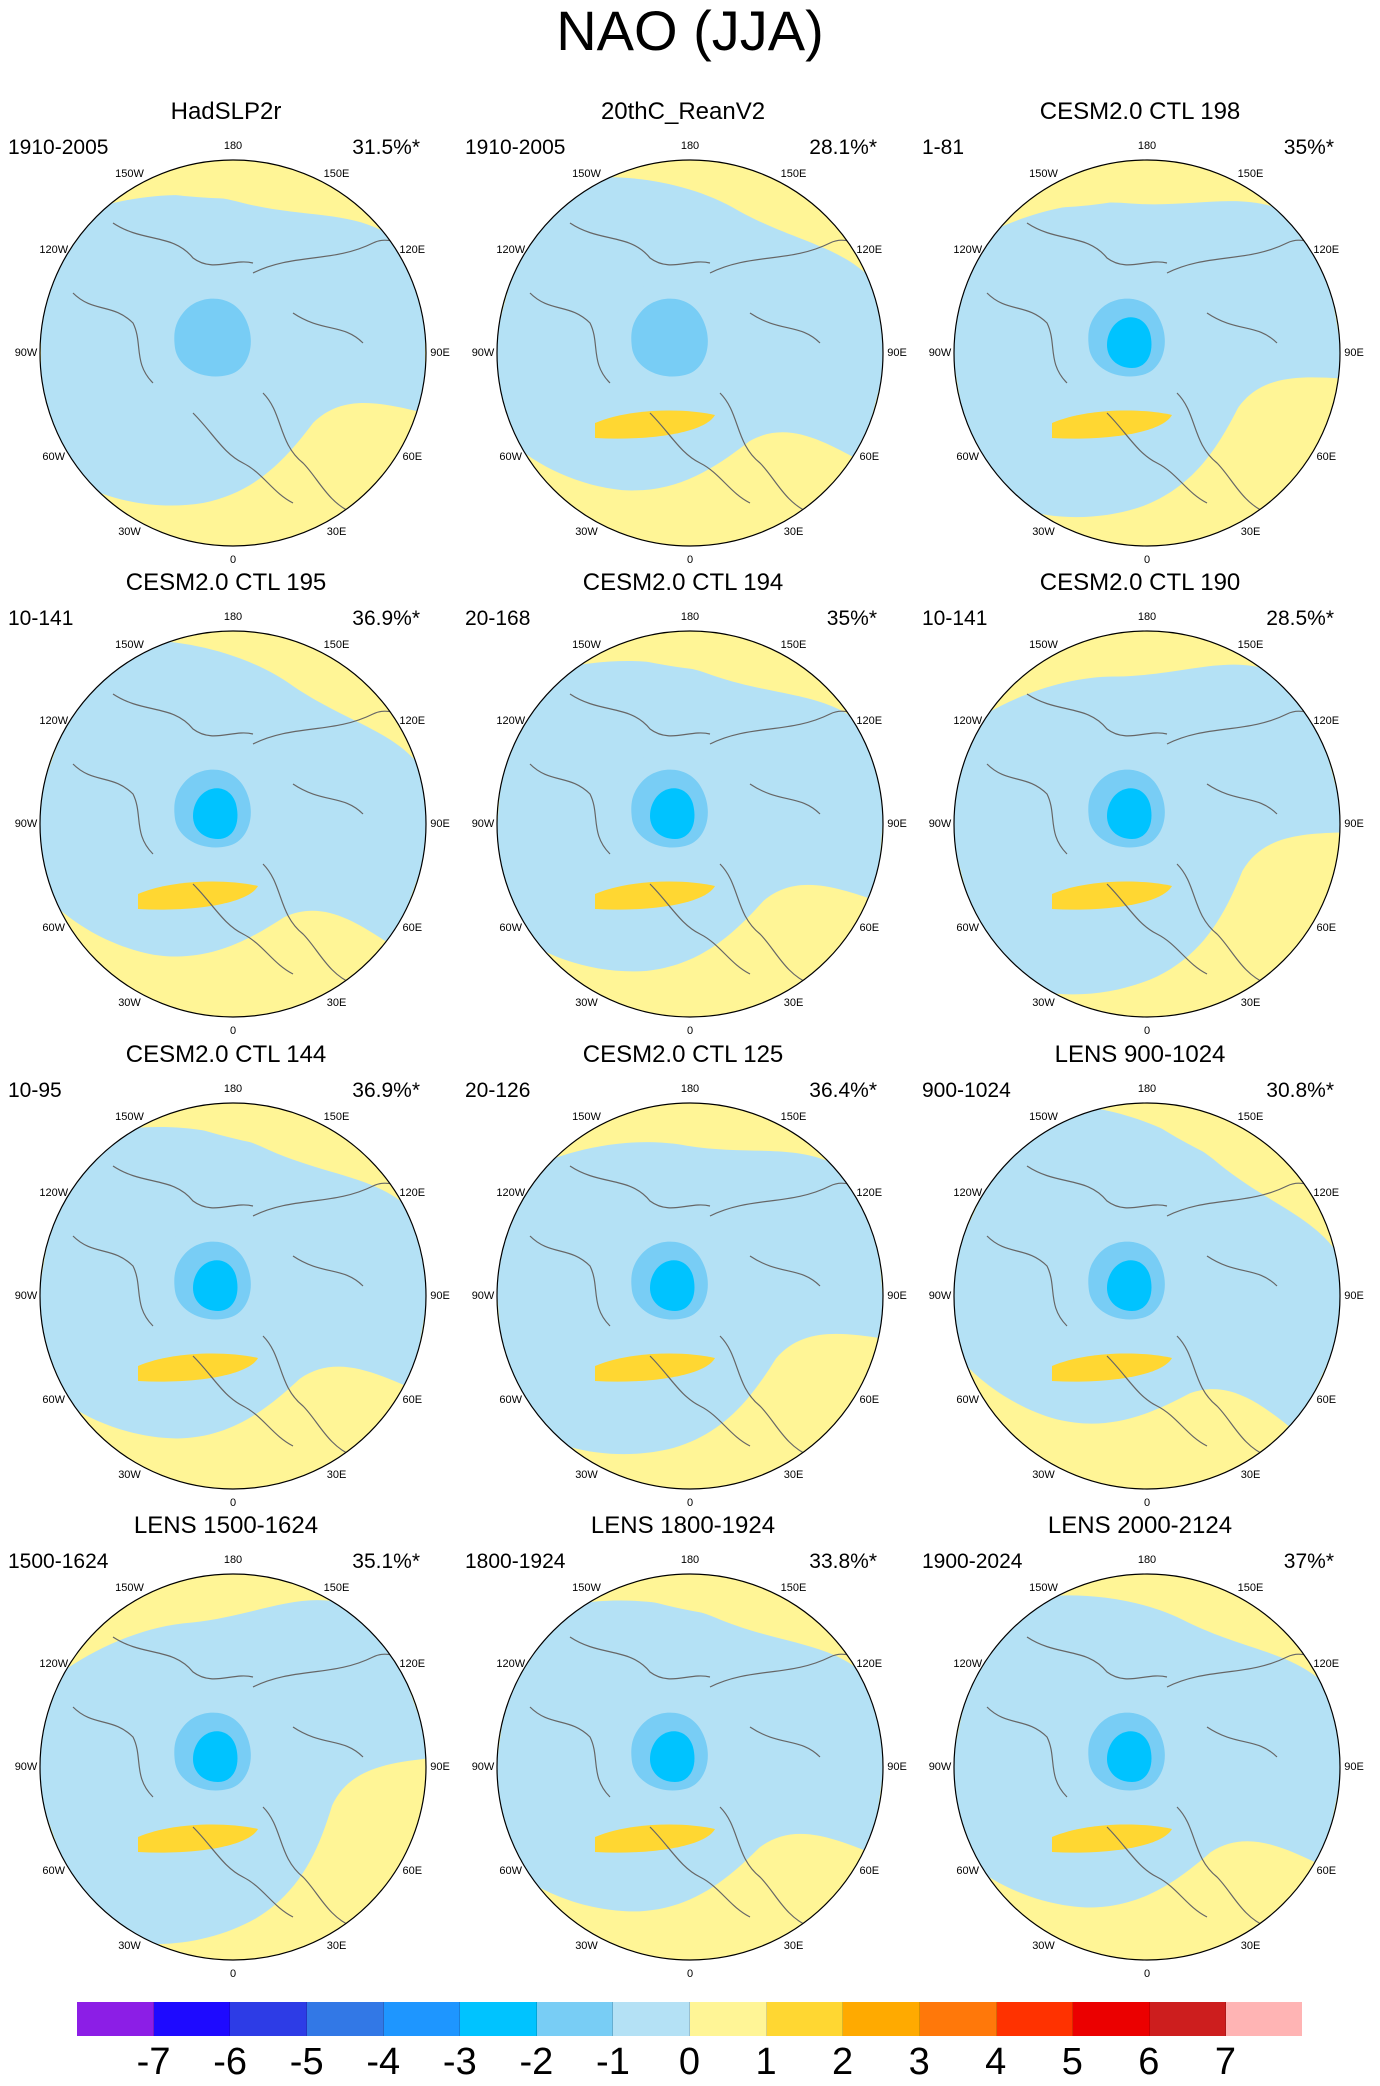 The image size is (1380, 2086). Describe the element at coordinates (498, 618) in the screenshot. I see `panel-period: 20-168` at that location.